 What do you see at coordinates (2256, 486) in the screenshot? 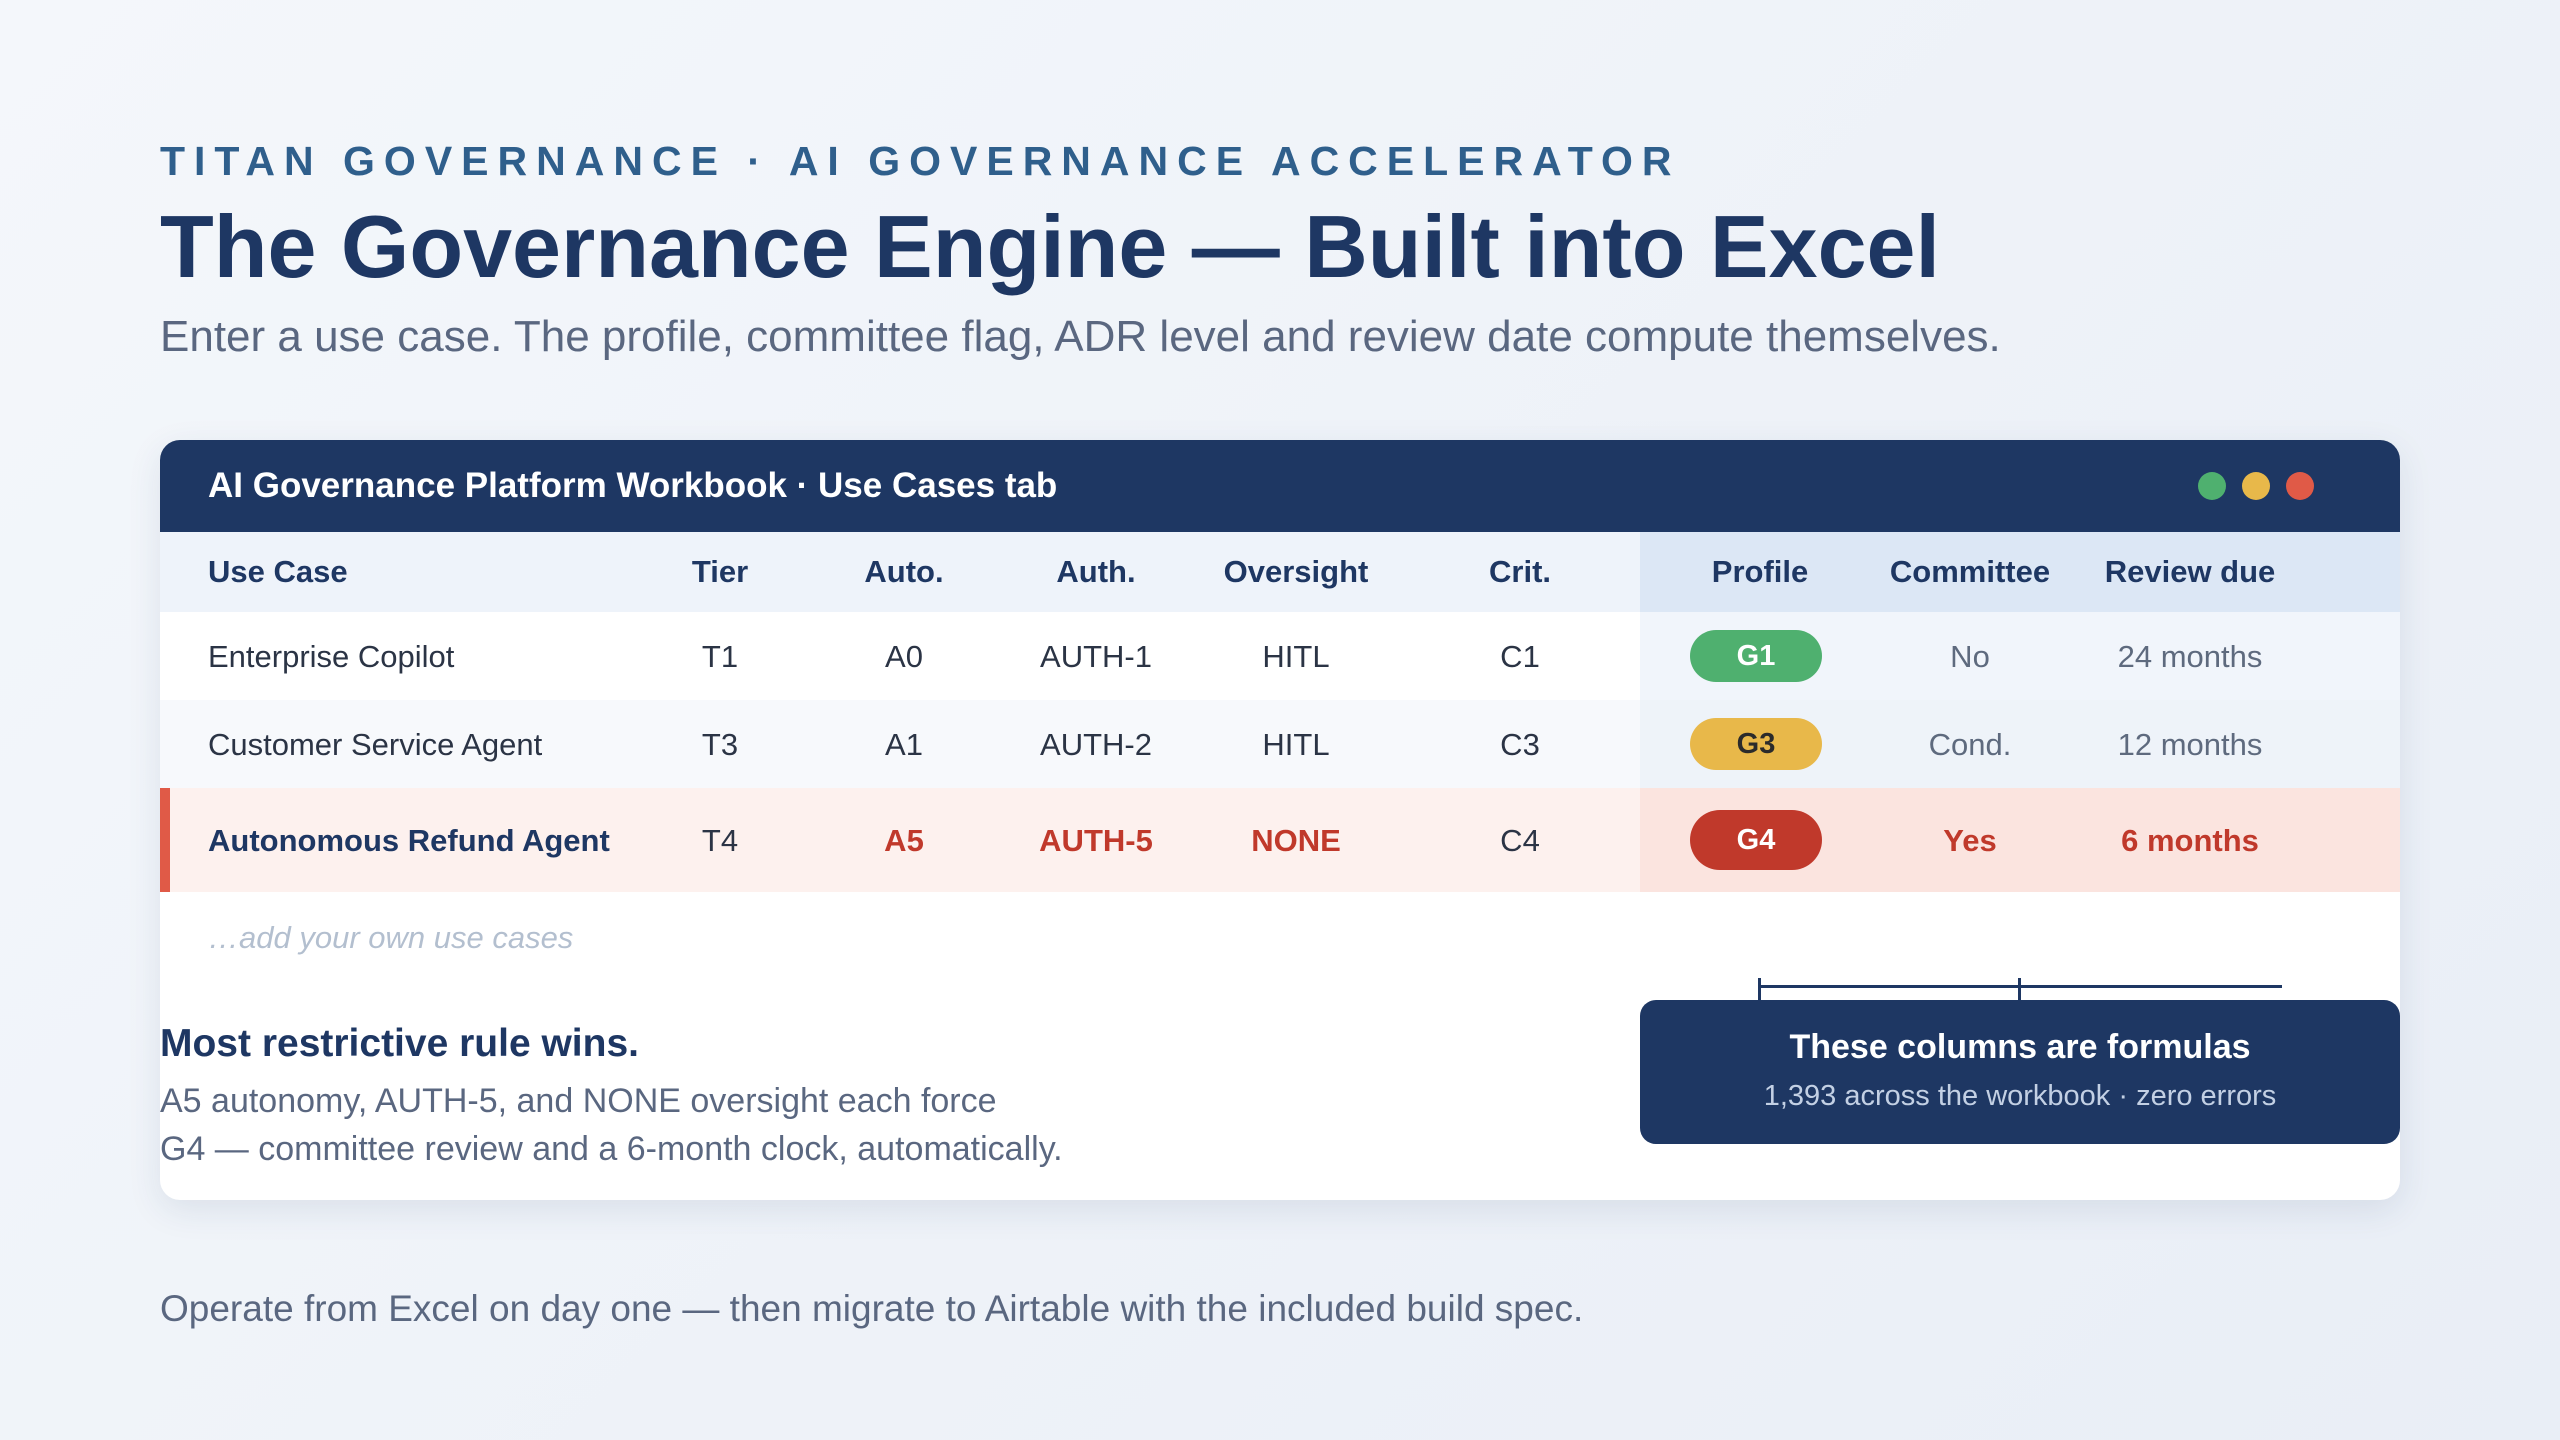
I see `yellow-dot-icon` at bounding box center [2256, 486].